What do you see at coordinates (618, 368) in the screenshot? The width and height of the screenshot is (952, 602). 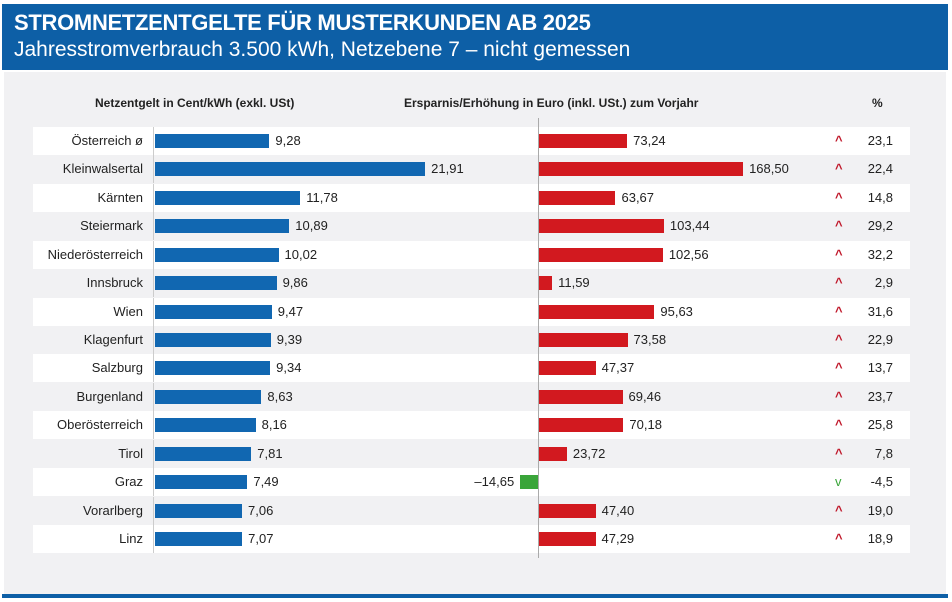 I see `change-value: 47,37` at bounding box center [618, 368].